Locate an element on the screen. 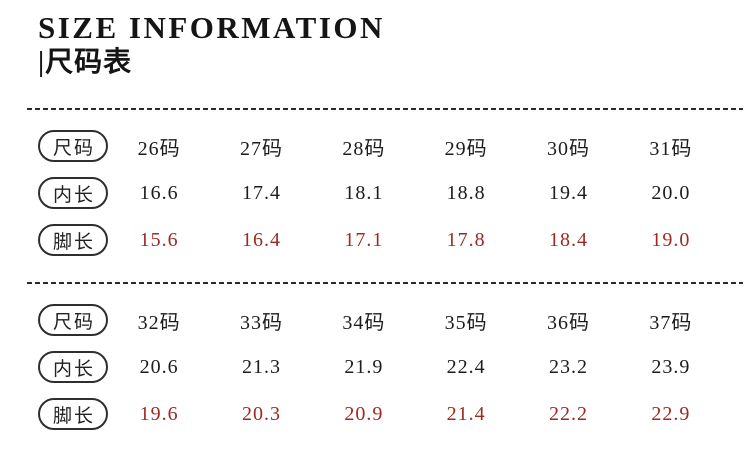 The height and width of the screenshot is (453, 750). inner-length-cell: 23.9 is located at coordinates (671, 366).